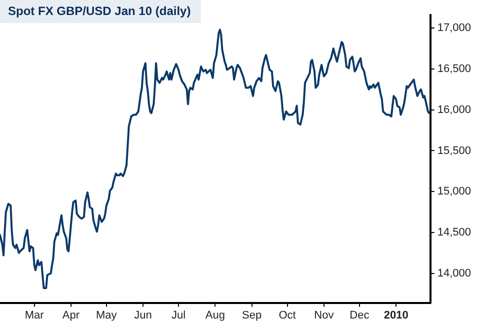 This screenshot has width=480, height=324. I want to click on x-tick-label: Jun, so click(143, 315).